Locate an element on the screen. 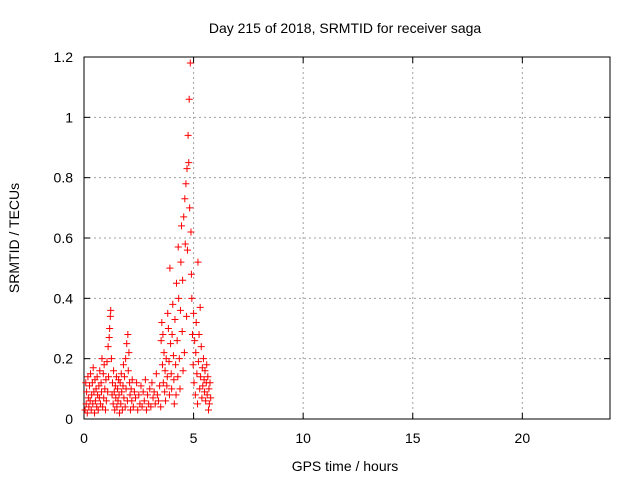 The image size is (640, 480). x-tick-label: 20 is located at coordinates (523, 438).